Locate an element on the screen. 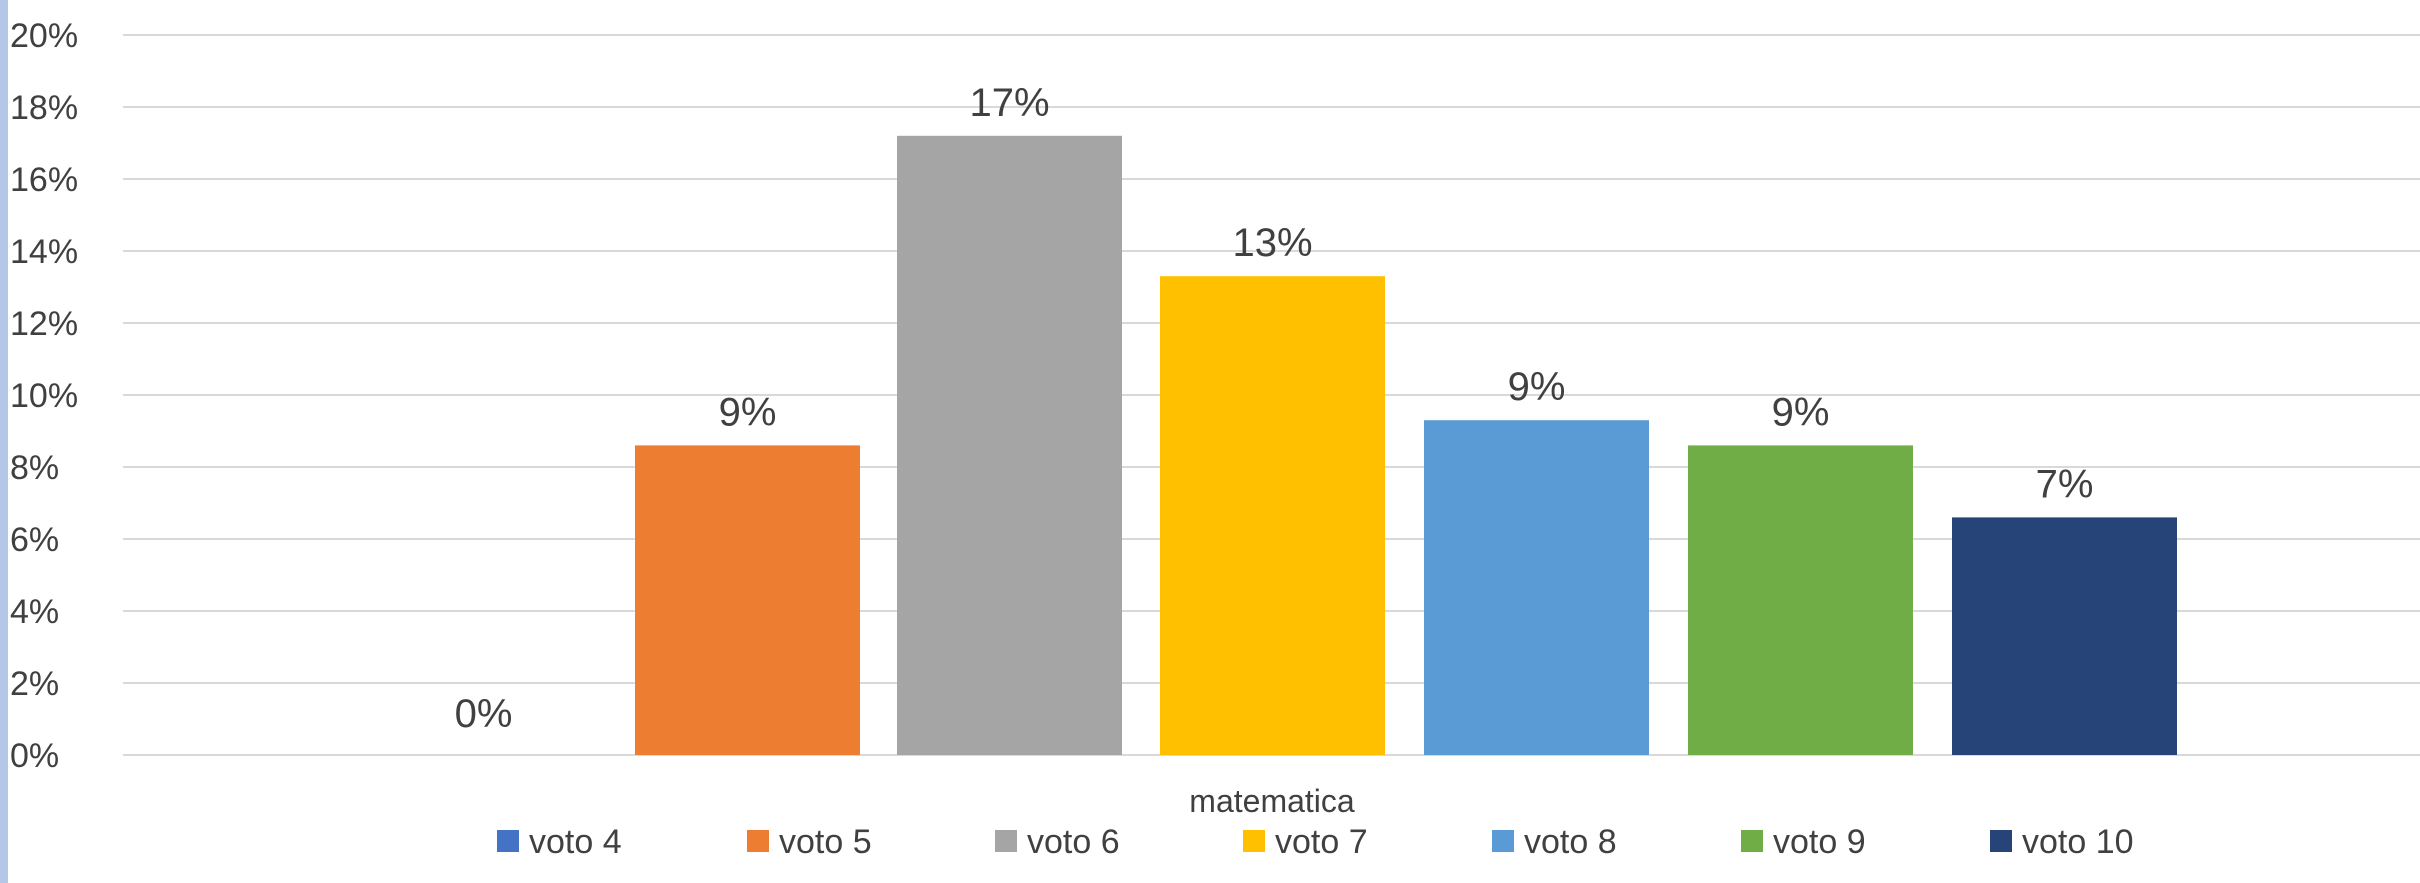 This screenshot has height=883, width=2420. y-tick-label: 2% is located at coordinates (34, 684).